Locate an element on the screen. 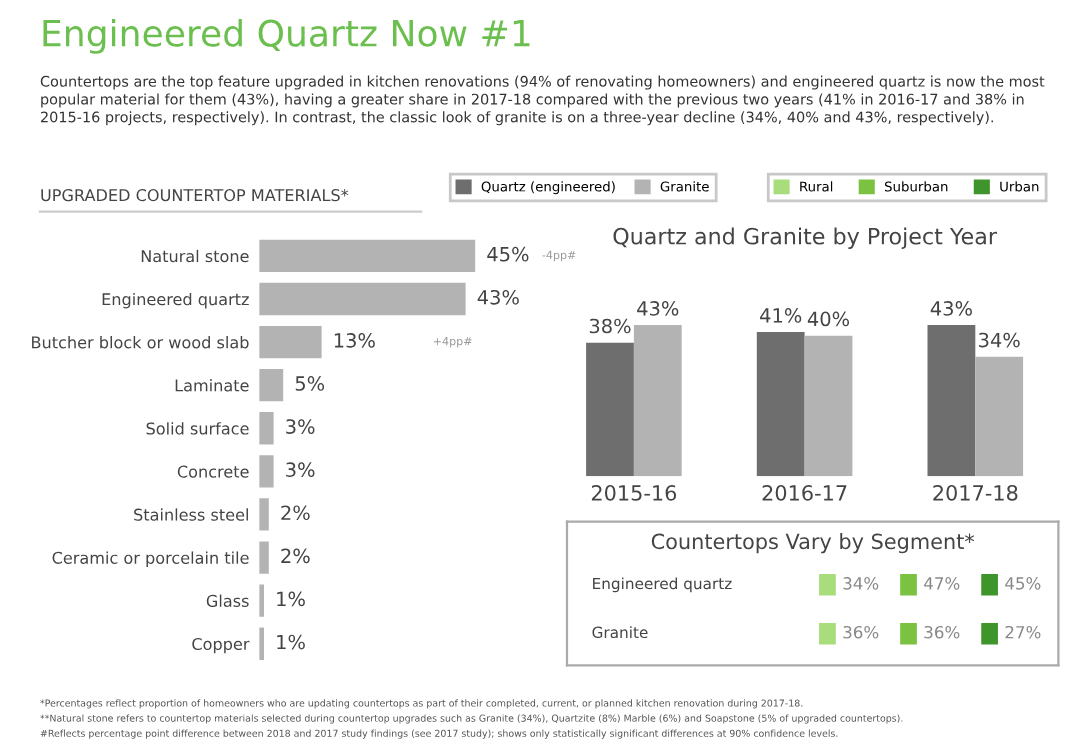 Image resolution: width=1080 pixels, height=756 pixels. y-tick-label: Solid surface is located at coordinates (197, 428).